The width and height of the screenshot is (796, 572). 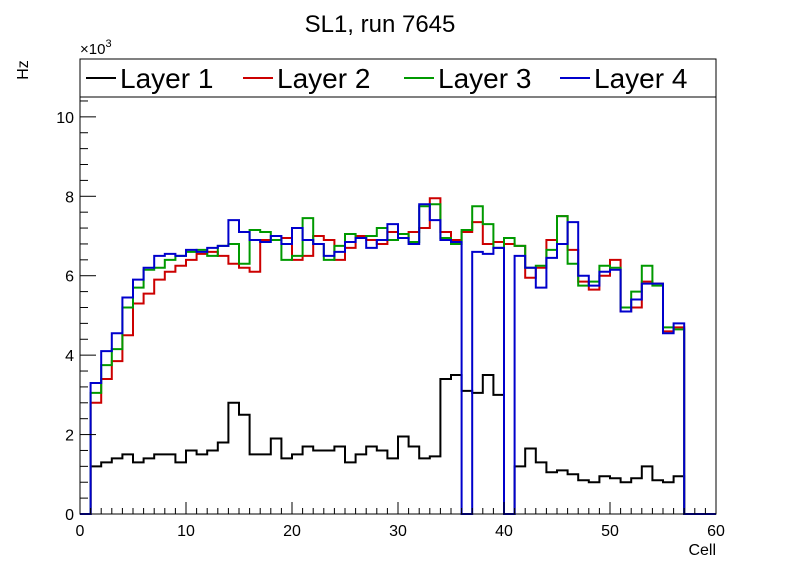 What do you see at coordinates (716, 531) in the screenshot?
I see `x-tick-label: 60` at bounding box center [716, 531].